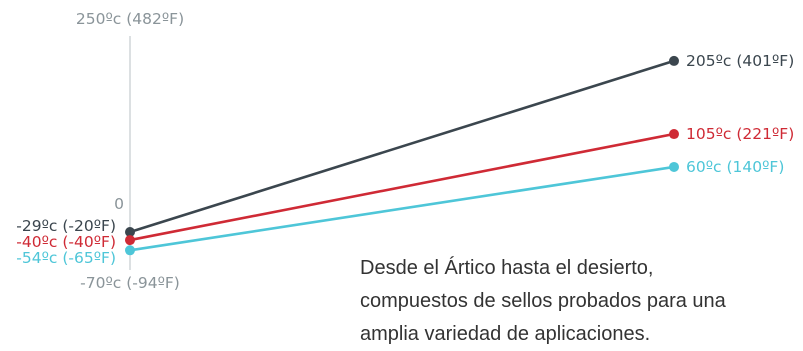  I want to click on series-end-label: 105ºc (221ºF), so click(740, 134).